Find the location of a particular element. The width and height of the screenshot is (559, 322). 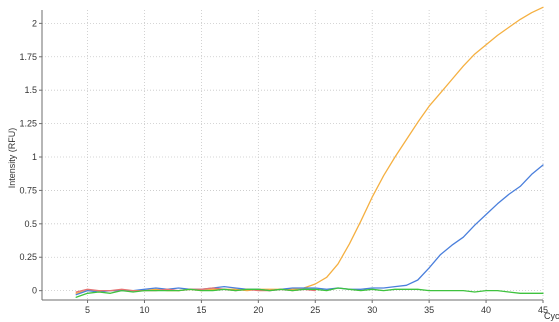

y-tick-label: 0.75 is located at coordinates (28, 190).